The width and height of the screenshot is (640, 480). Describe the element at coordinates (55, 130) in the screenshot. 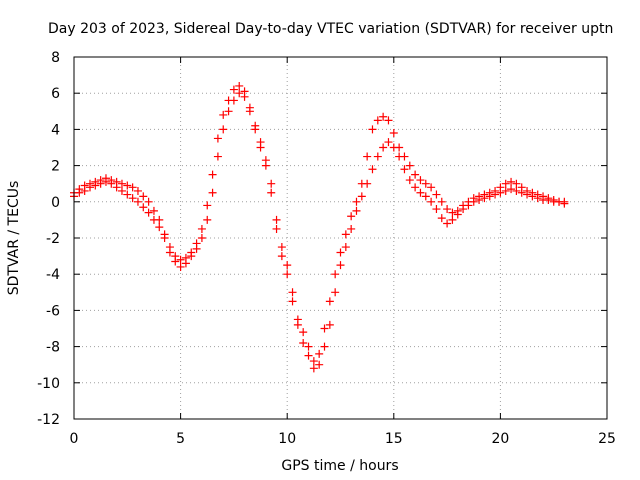

I see `y-tick-label: 4` at that location.